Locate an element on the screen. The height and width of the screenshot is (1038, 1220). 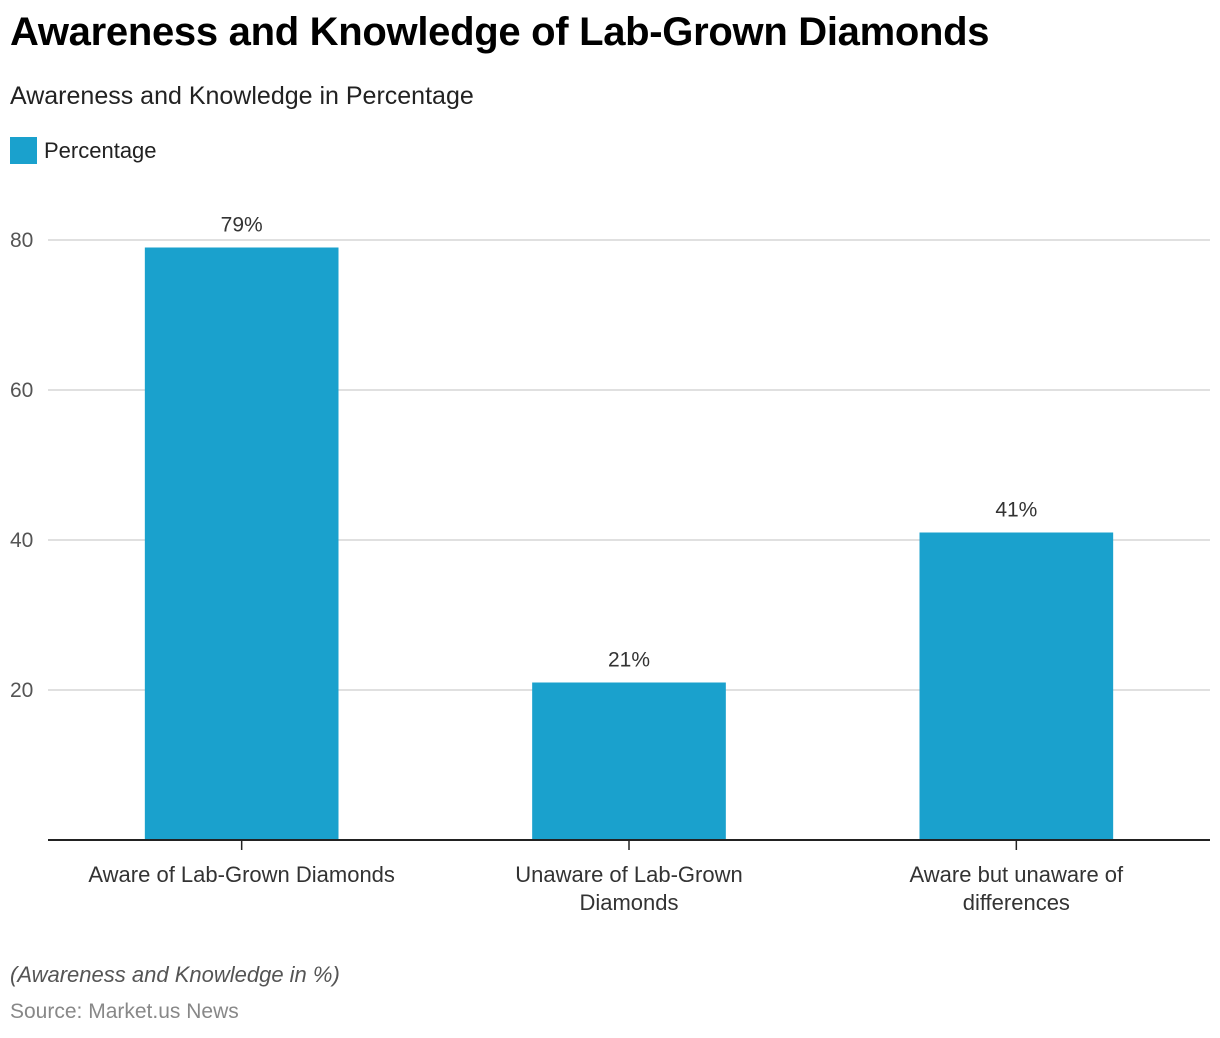
source-note: Source: Market.us News is located at coordinates (124, 1011).